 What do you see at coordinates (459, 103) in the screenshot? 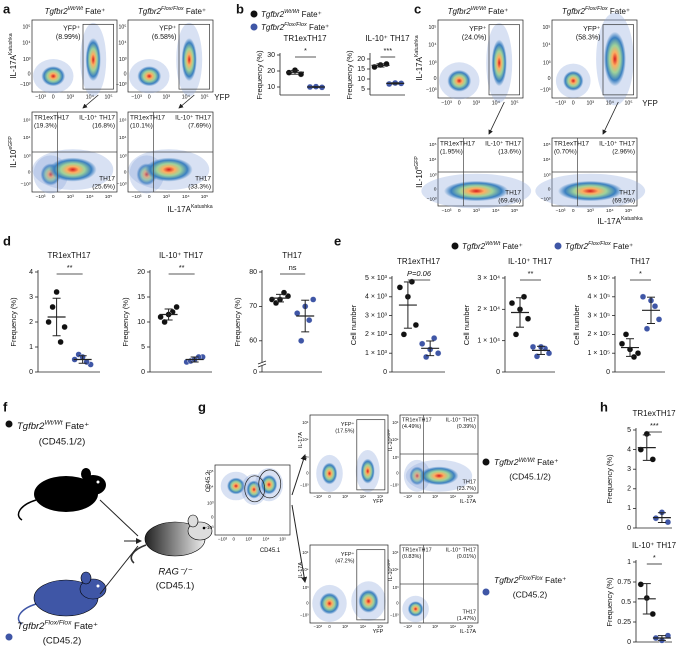
I see `flow-x-tick: 0` at bounding box center [459, 103].